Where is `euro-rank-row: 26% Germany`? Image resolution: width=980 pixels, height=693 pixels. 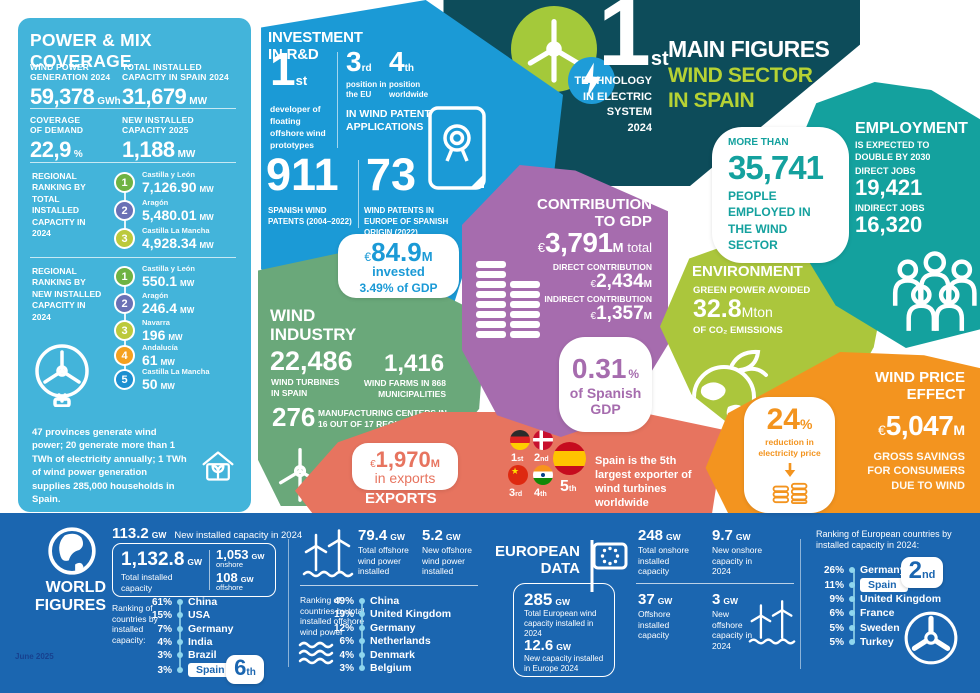
euro-rank-row: 26% Germany is located at coordinates (864, 570).